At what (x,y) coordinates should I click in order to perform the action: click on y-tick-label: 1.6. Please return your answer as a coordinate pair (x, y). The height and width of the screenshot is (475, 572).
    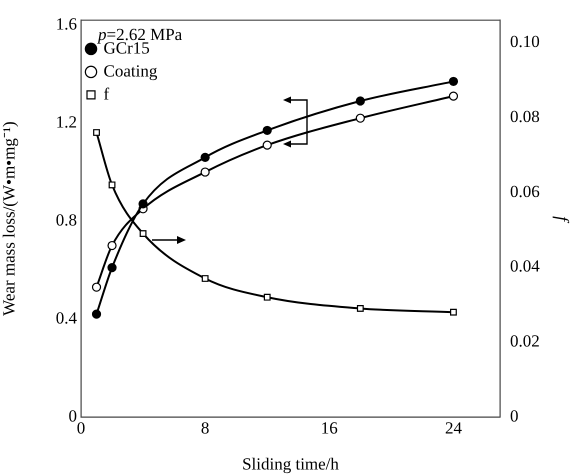
    Looking at the image, I should click on (66, 24).